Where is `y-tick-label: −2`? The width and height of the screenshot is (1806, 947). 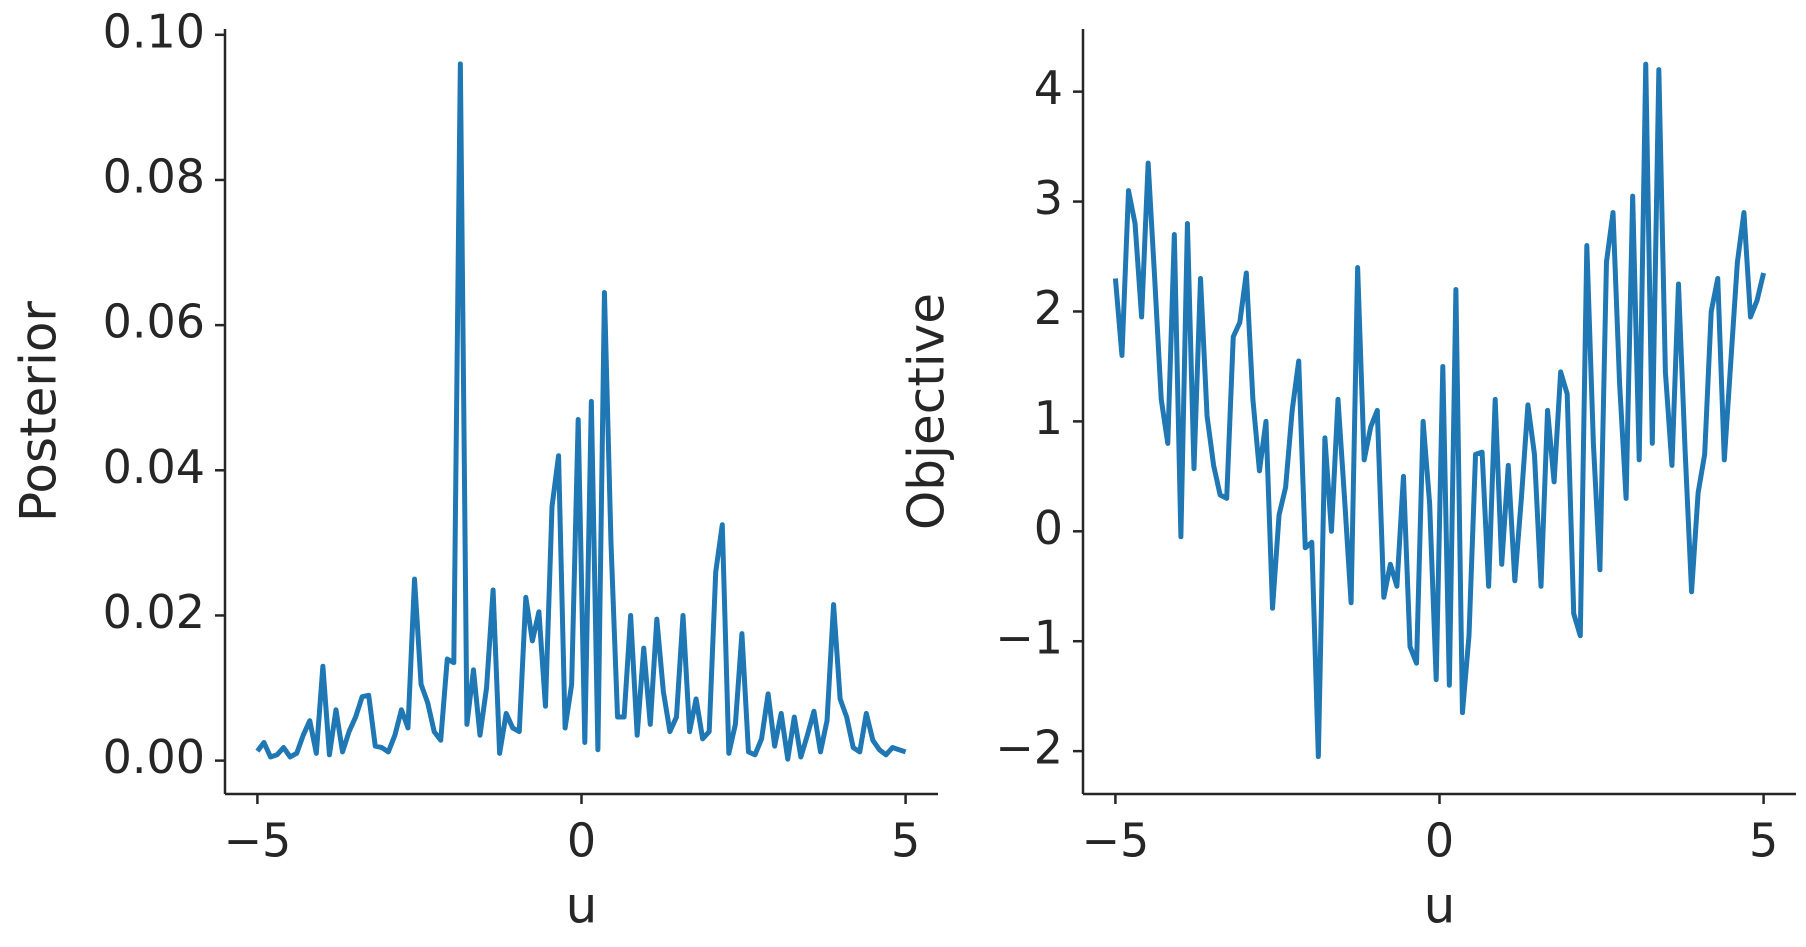 y-tick-label: −2 is located at coordinates (1029, 748).